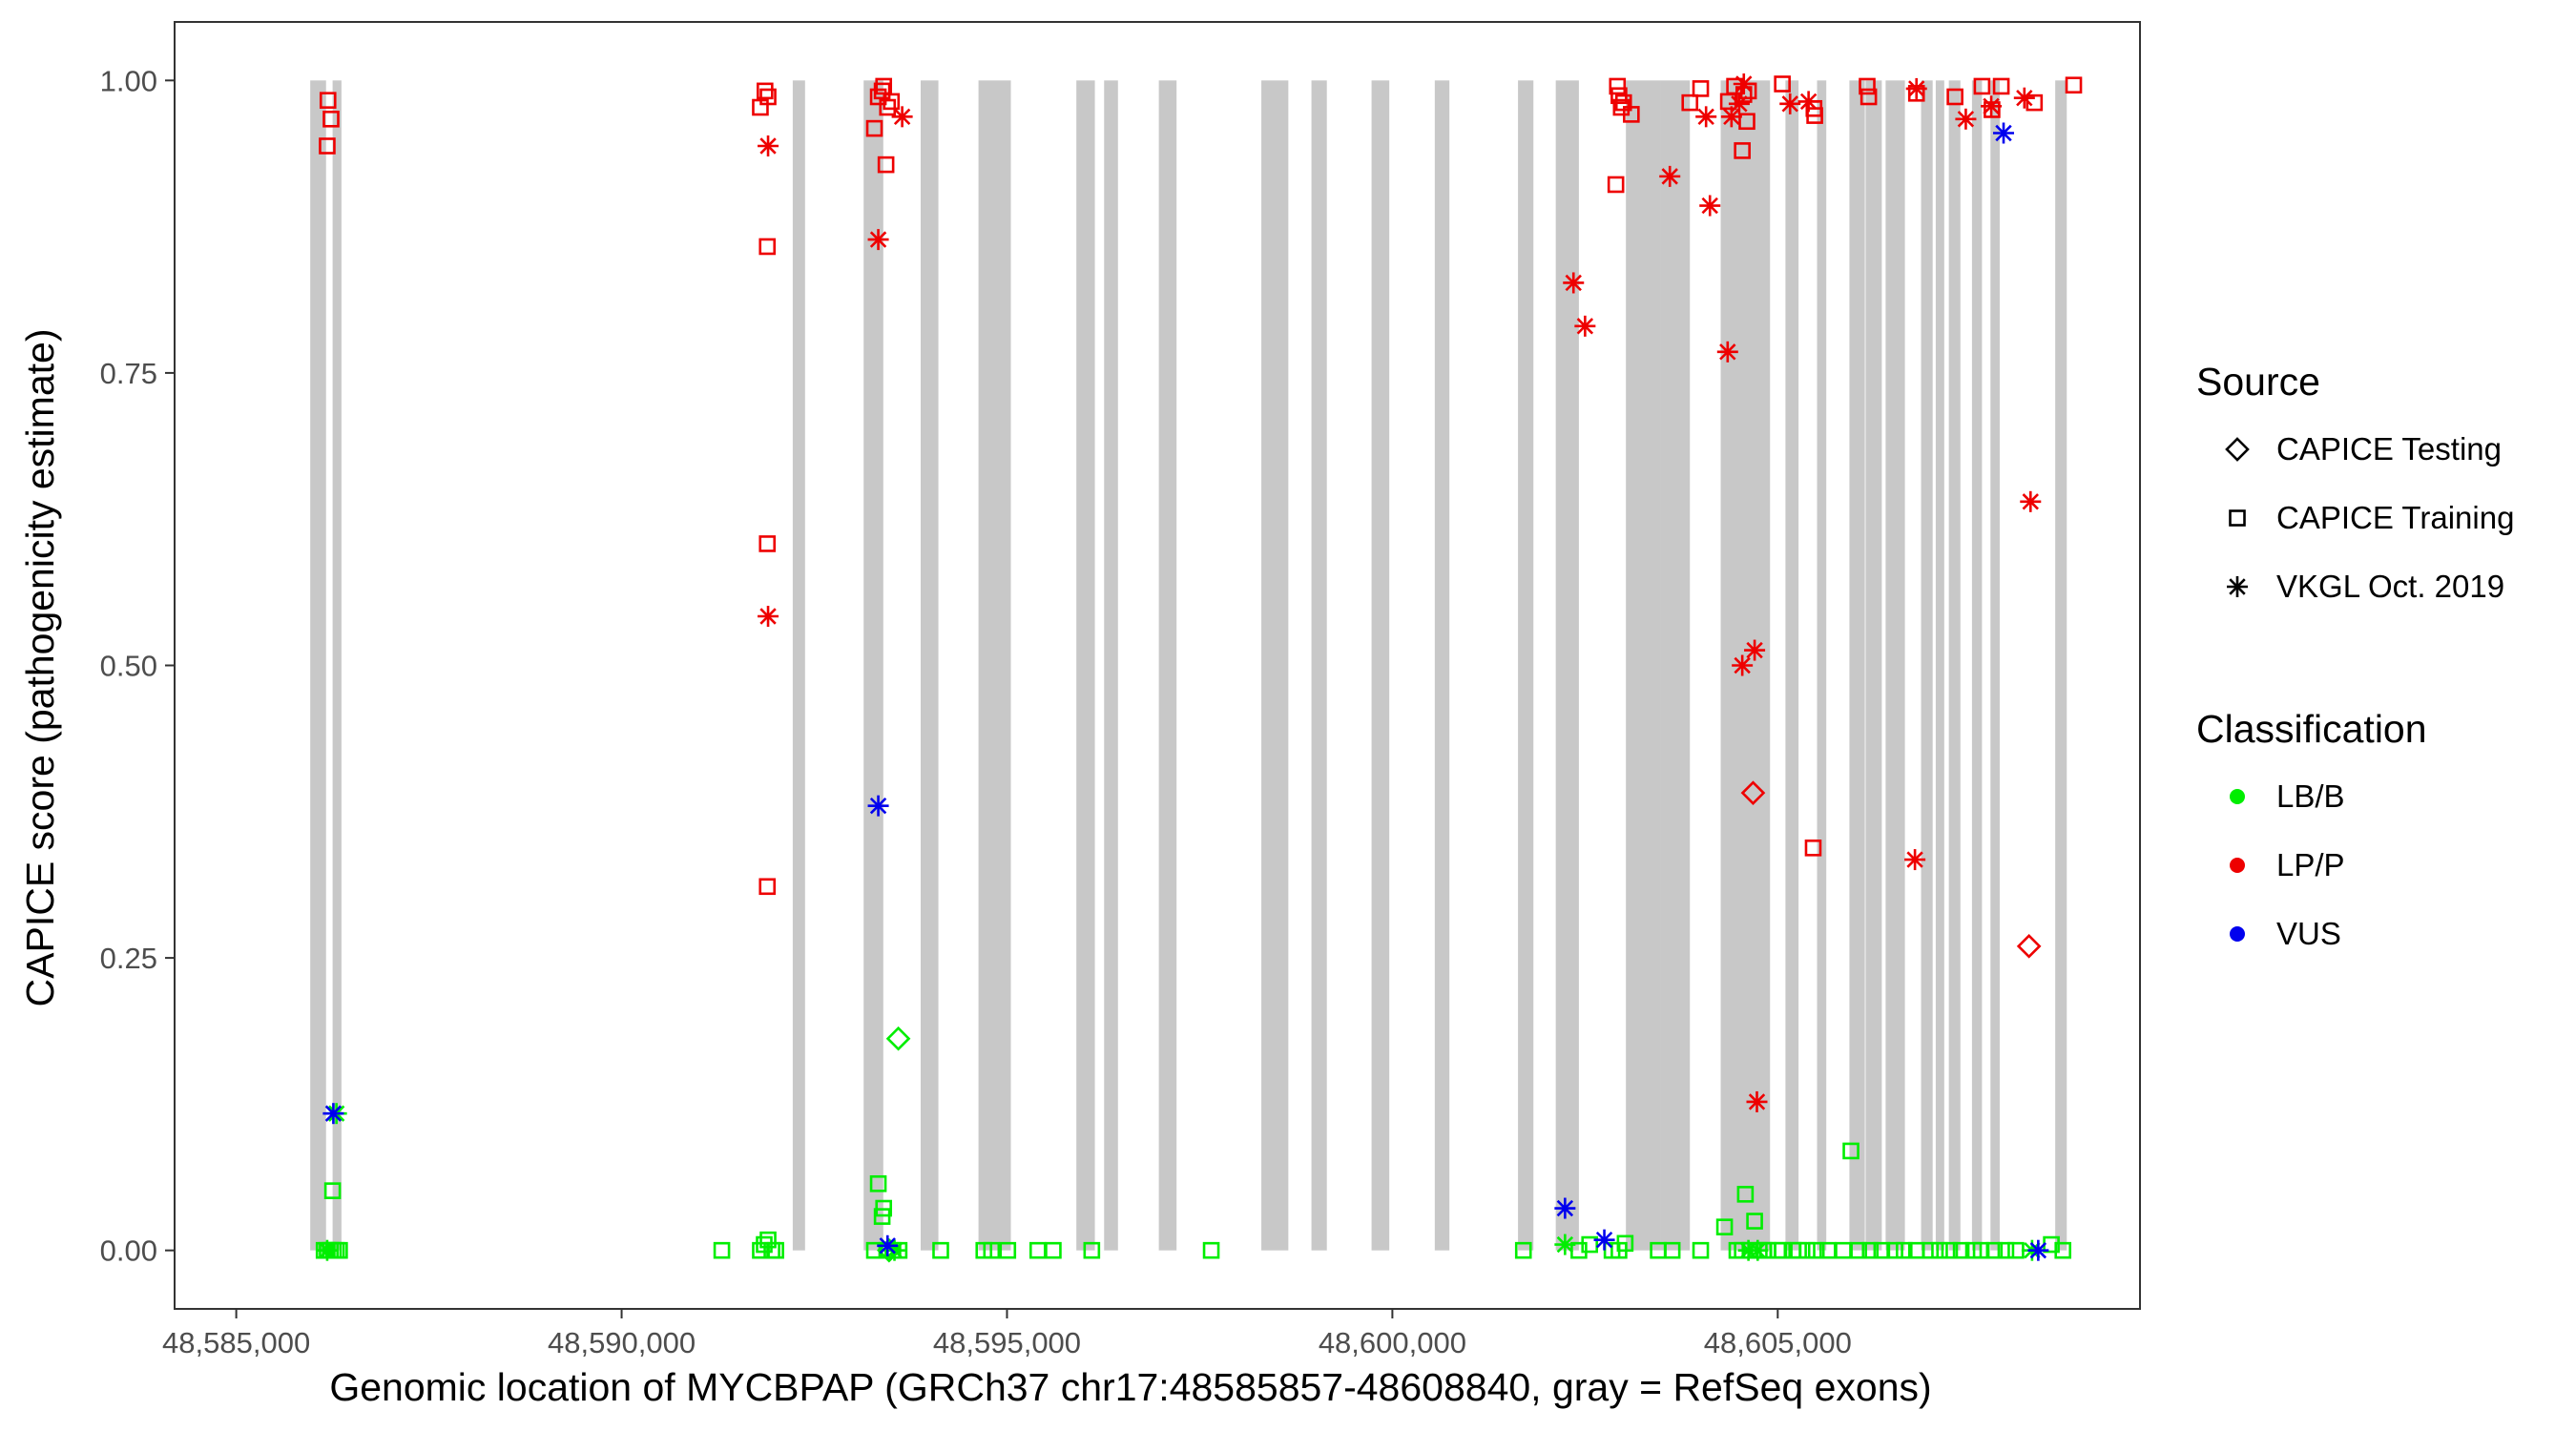  Describe the element at coordinates (236, 1342) in the screenshot. I see `x-tick-label: 48,585,000` at that location.